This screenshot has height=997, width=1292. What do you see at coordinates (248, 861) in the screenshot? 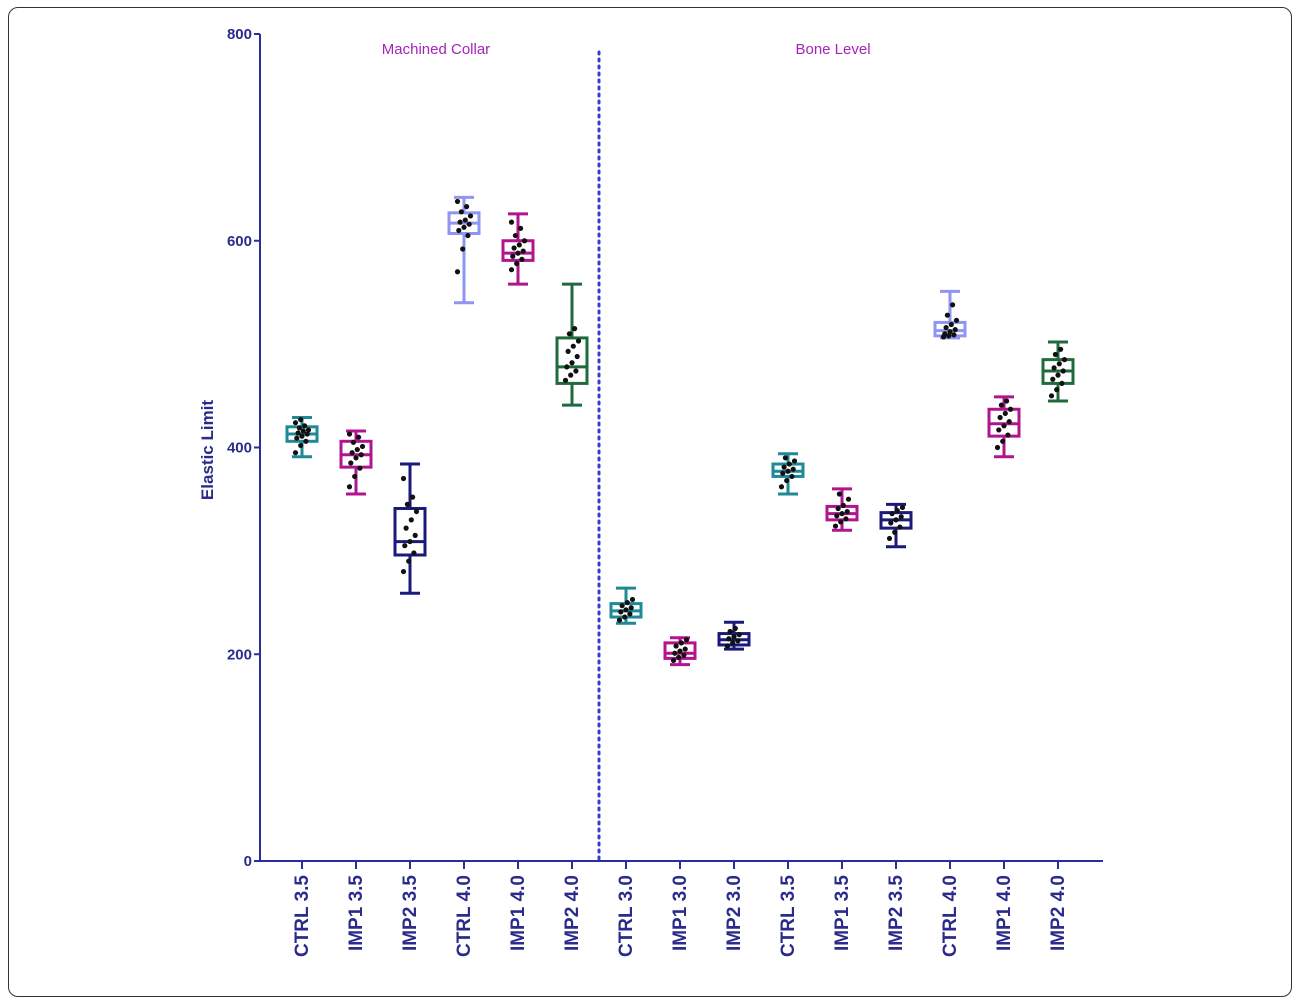
I see `y-tick-label: 0` at bounding box center [248, 861].